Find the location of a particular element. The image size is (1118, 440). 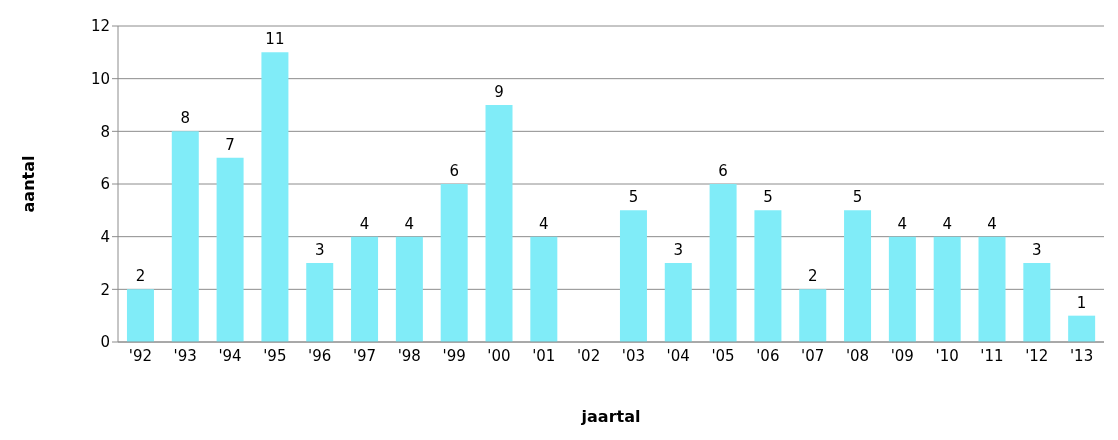

x-tick-label: '97 is located at coordinates (364, 355).